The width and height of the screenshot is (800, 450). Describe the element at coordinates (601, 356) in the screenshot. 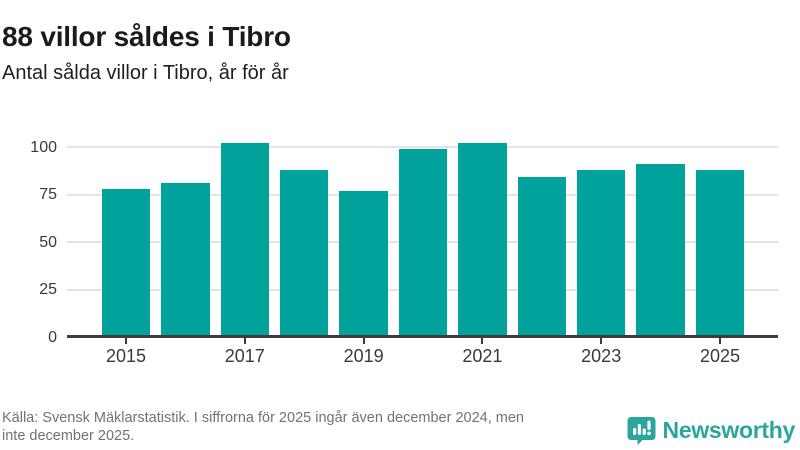

I see `x-tick-label-2023: 2023` at that location.